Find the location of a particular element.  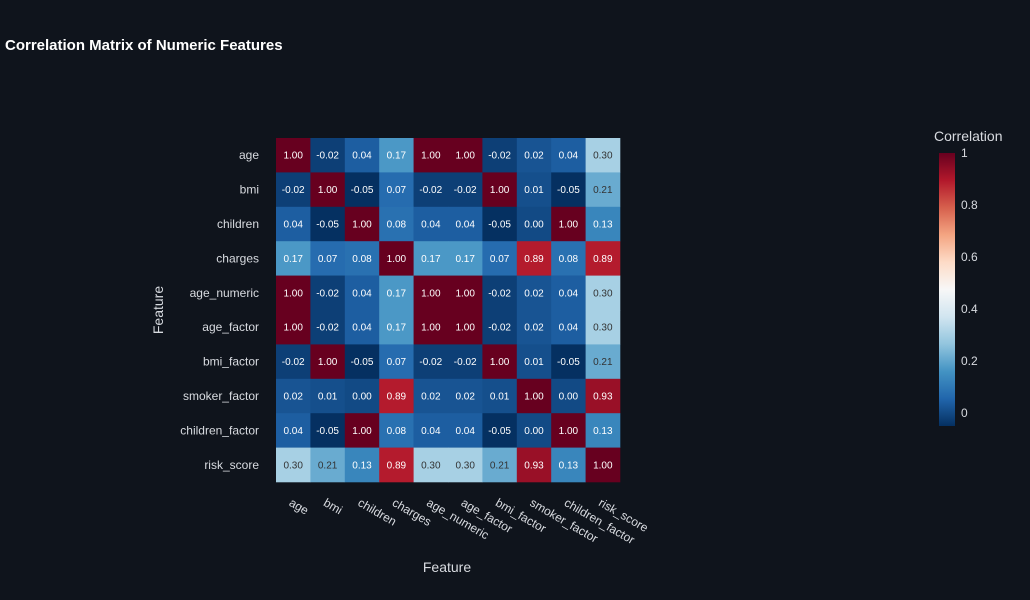

cell-value-label: 0.13 is located at coordinates (603, 431).